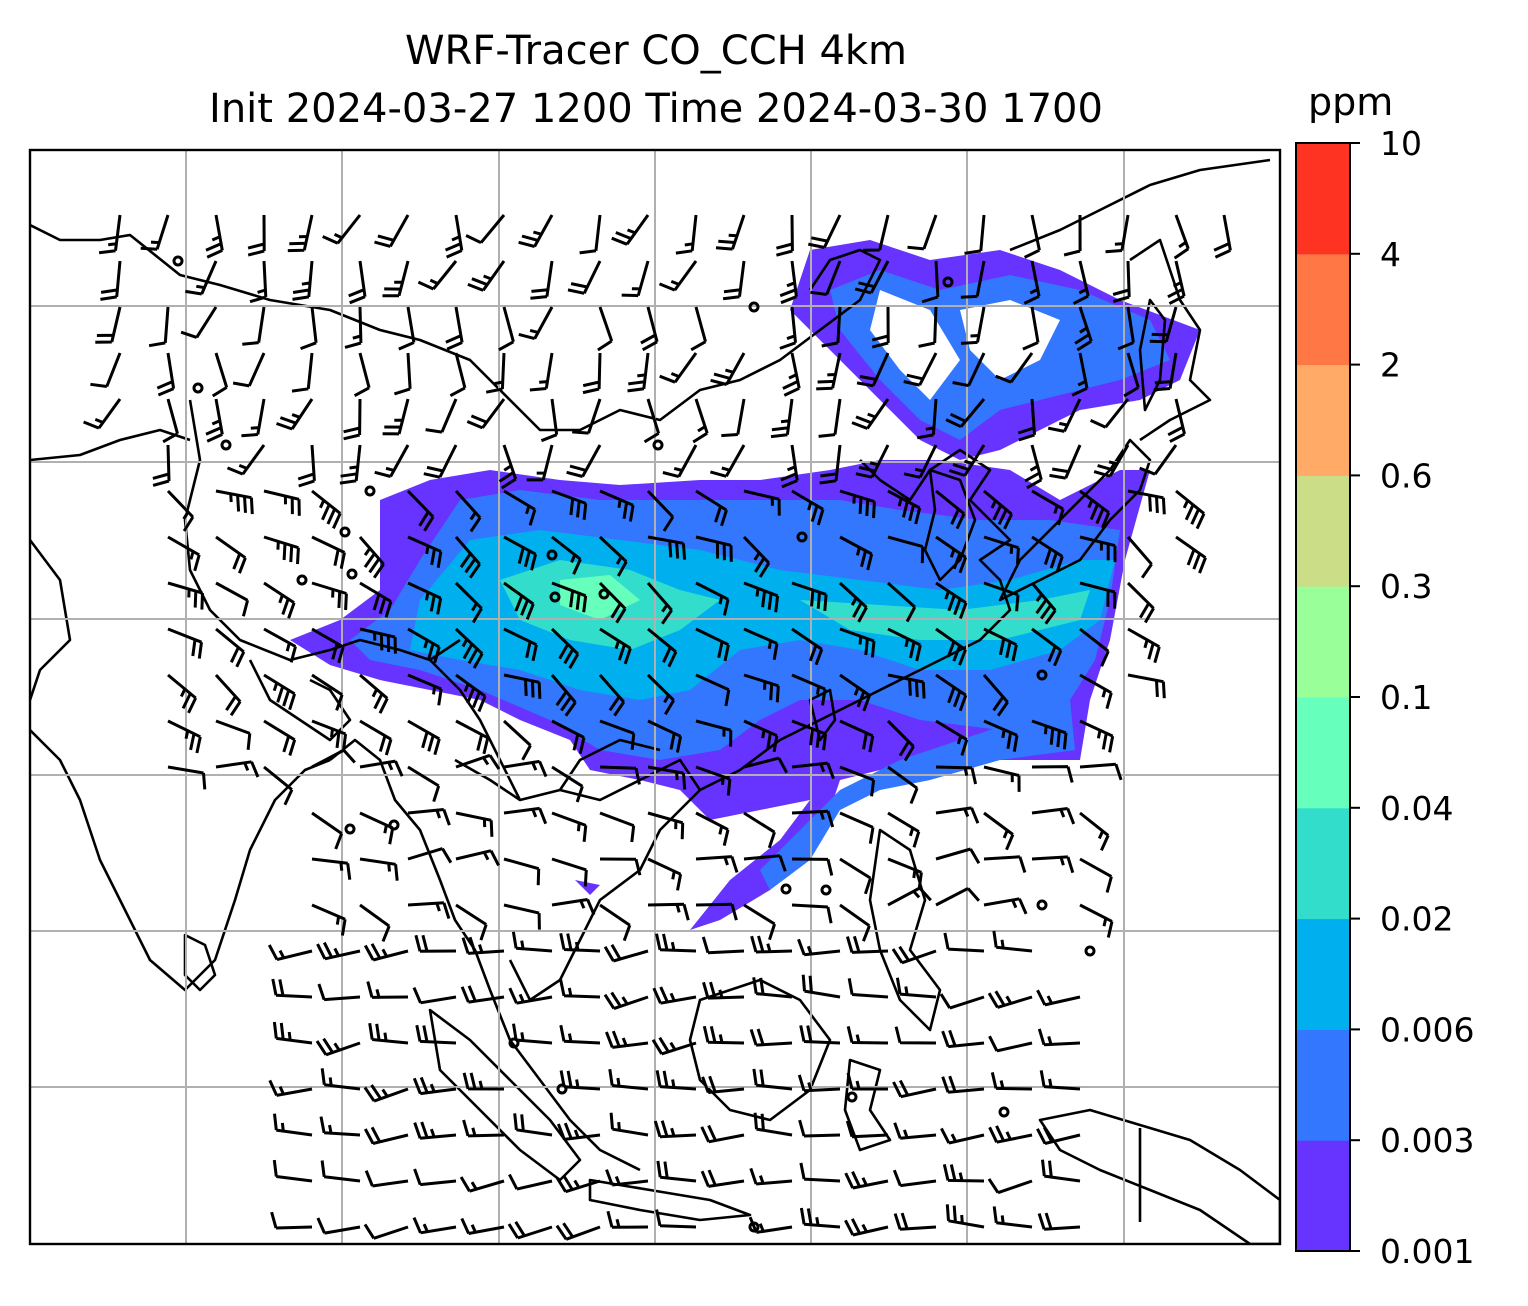  Describe the element at coordinates (945, 615) in the screenshot. I see `plume-core-east` at that location.